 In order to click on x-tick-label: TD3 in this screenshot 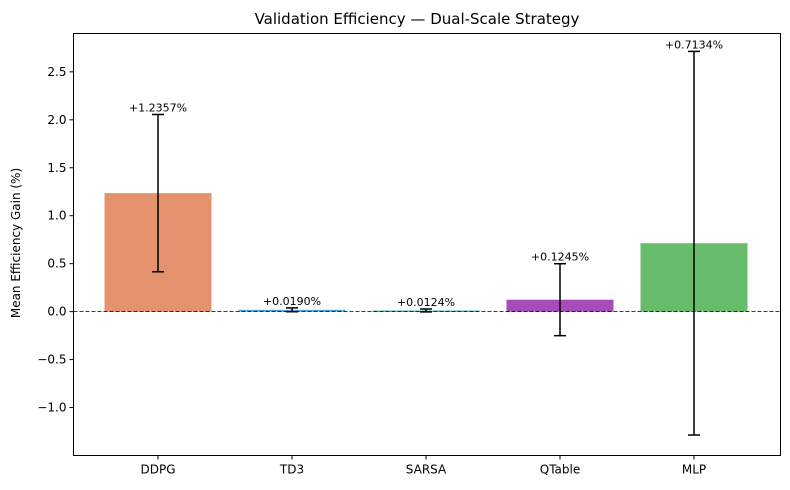, I will do `click(291, 470)`.